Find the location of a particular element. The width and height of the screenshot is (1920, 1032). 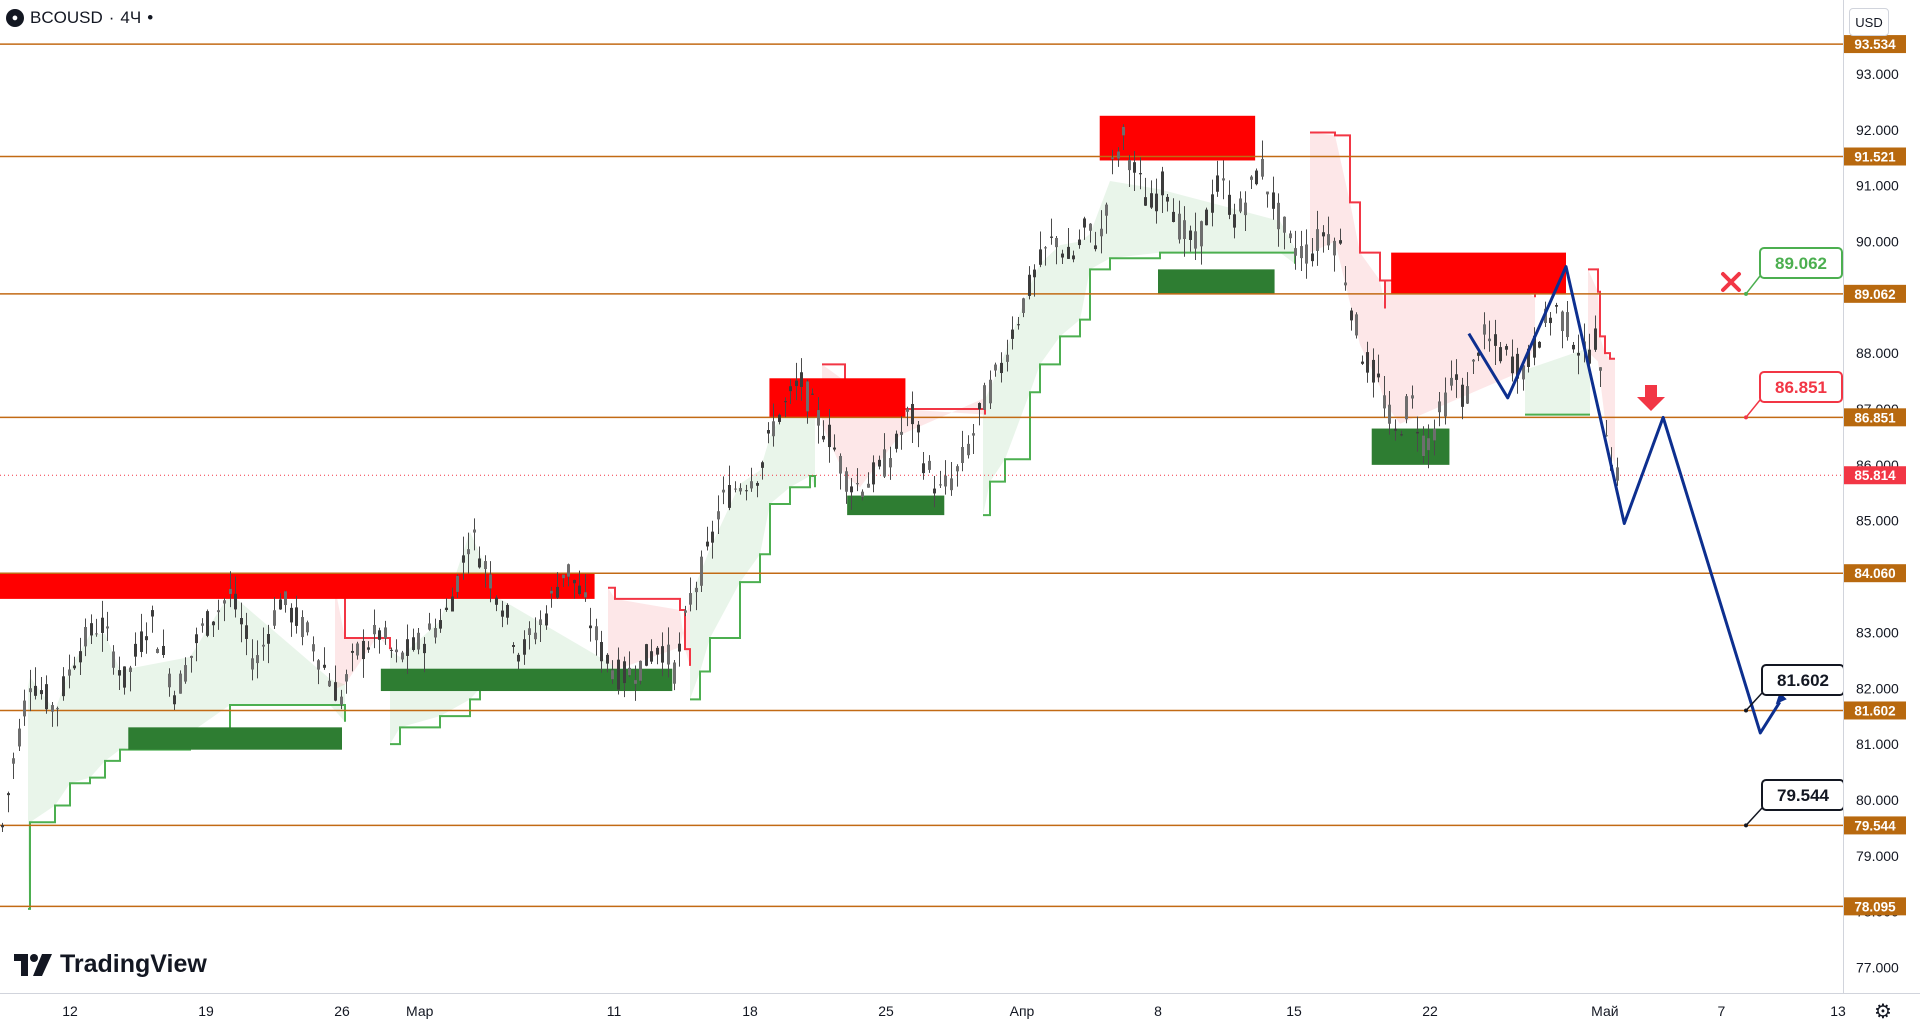

x-tick-label: 25 is located at coordinates (886, 1011).